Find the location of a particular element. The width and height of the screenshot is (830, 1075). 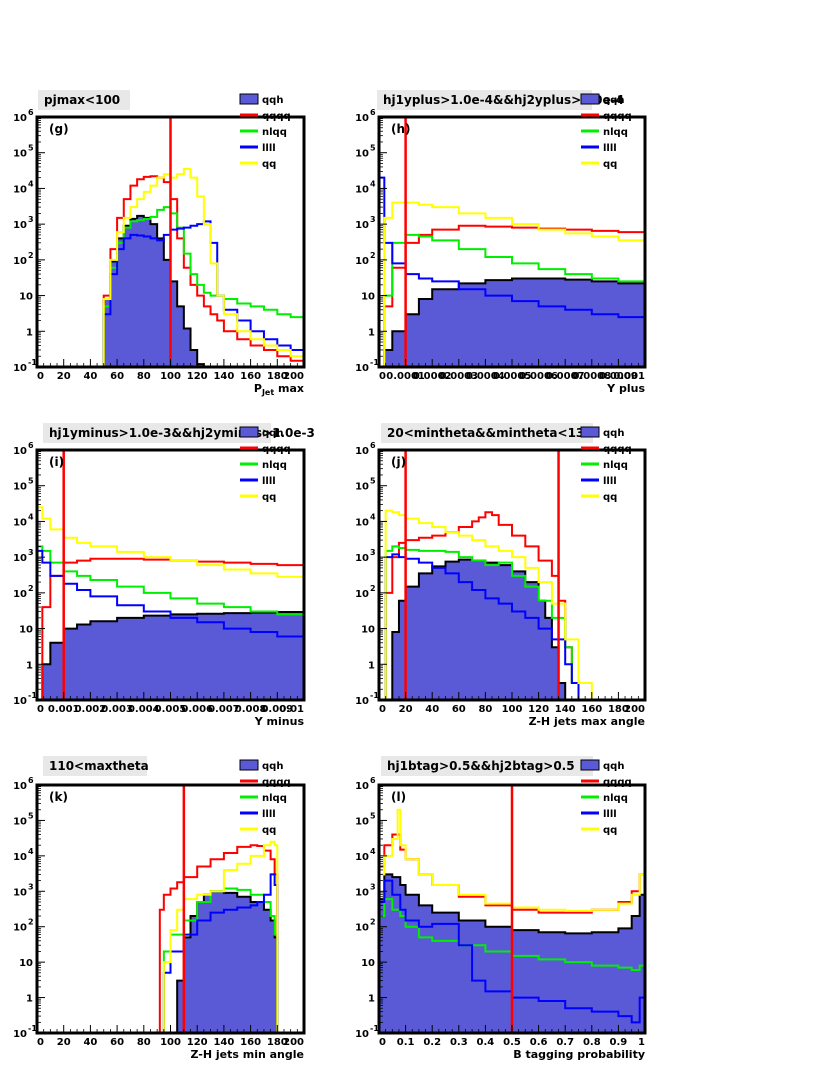

y-tick-exponent: 6 is located at coordinates (31, 112).